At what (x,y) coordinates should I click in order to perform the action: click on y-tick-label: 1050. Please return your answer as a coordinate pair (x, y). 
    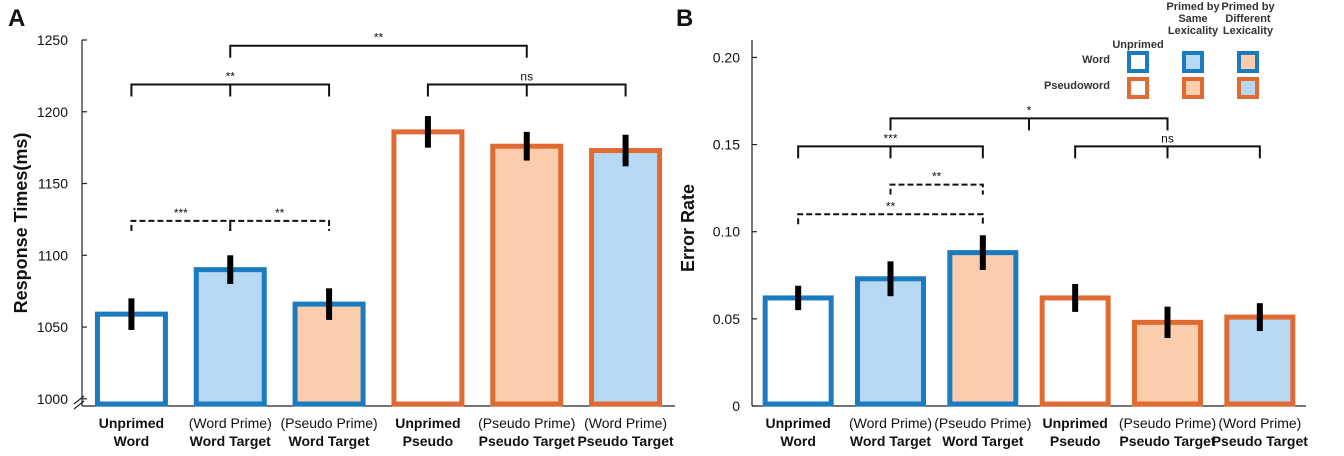
    Looking at the image, I should click on (52, 327).